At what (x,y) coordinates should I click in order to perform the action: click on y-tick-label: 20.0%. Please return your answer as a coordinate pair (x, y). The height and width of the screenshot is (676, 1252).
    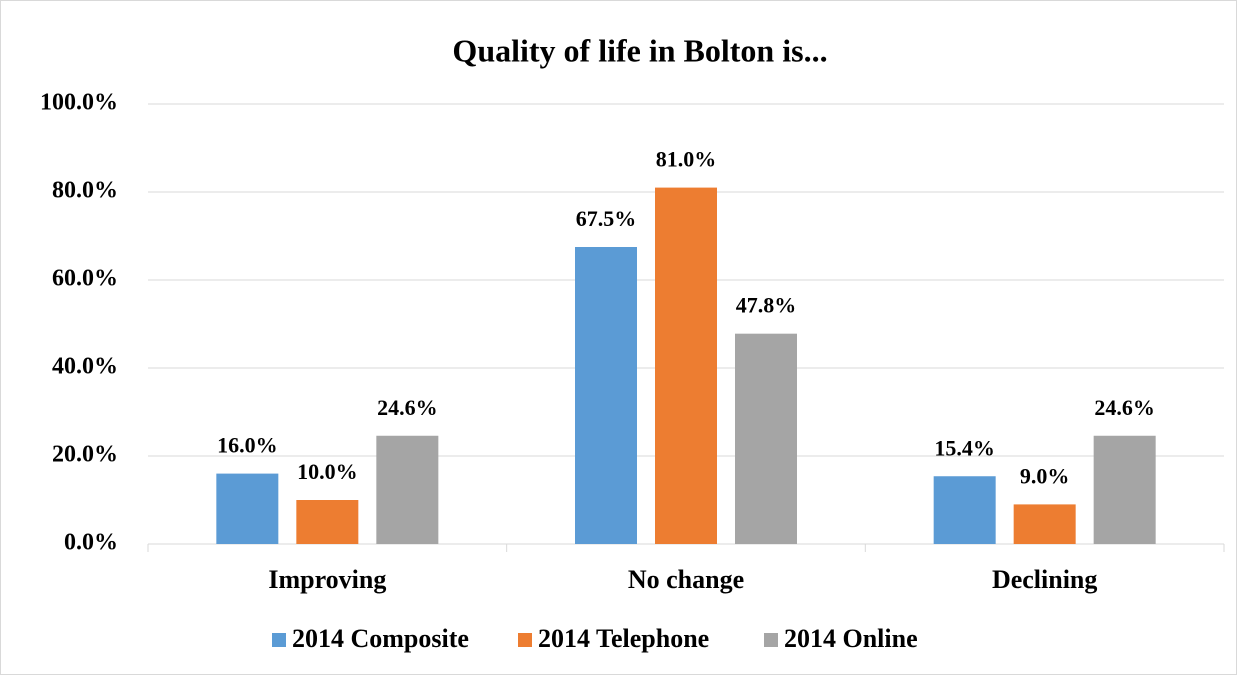
    Looking at the image, I should click on (85, 455).